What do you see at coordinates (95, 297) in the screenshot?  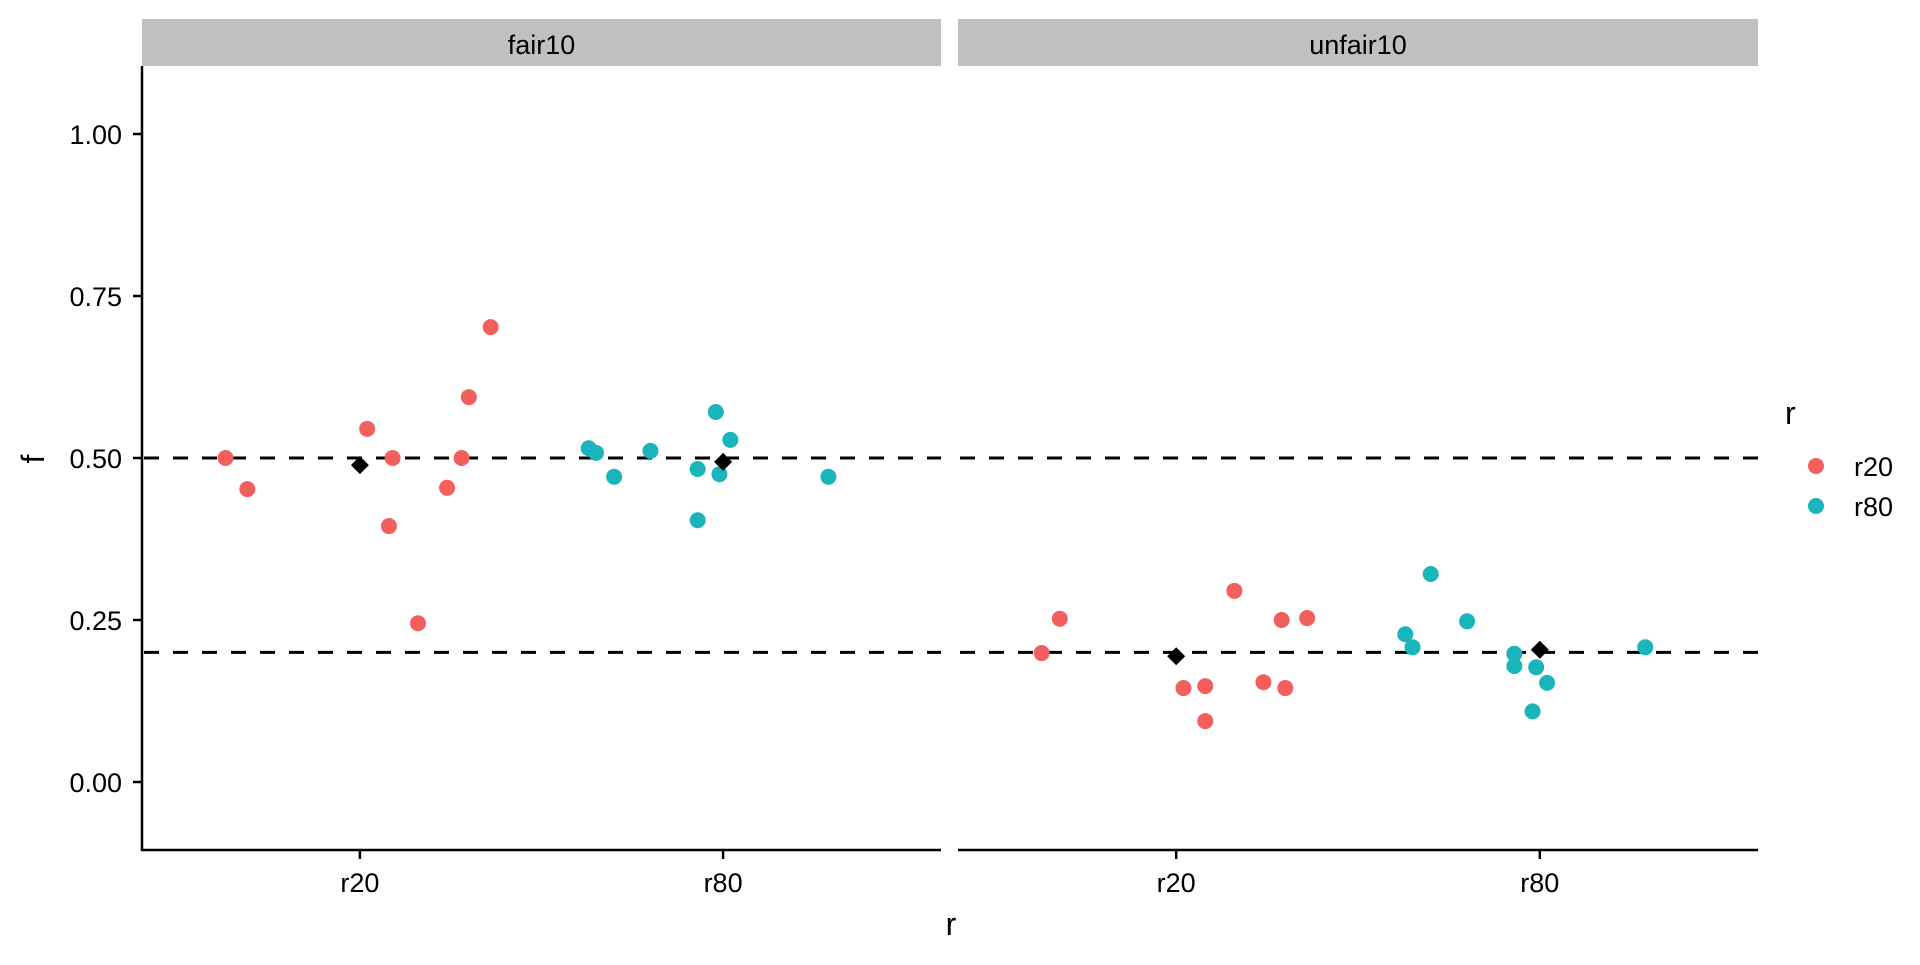 I see `y-tick-label: 0.75` at bounding box center [95, 297].